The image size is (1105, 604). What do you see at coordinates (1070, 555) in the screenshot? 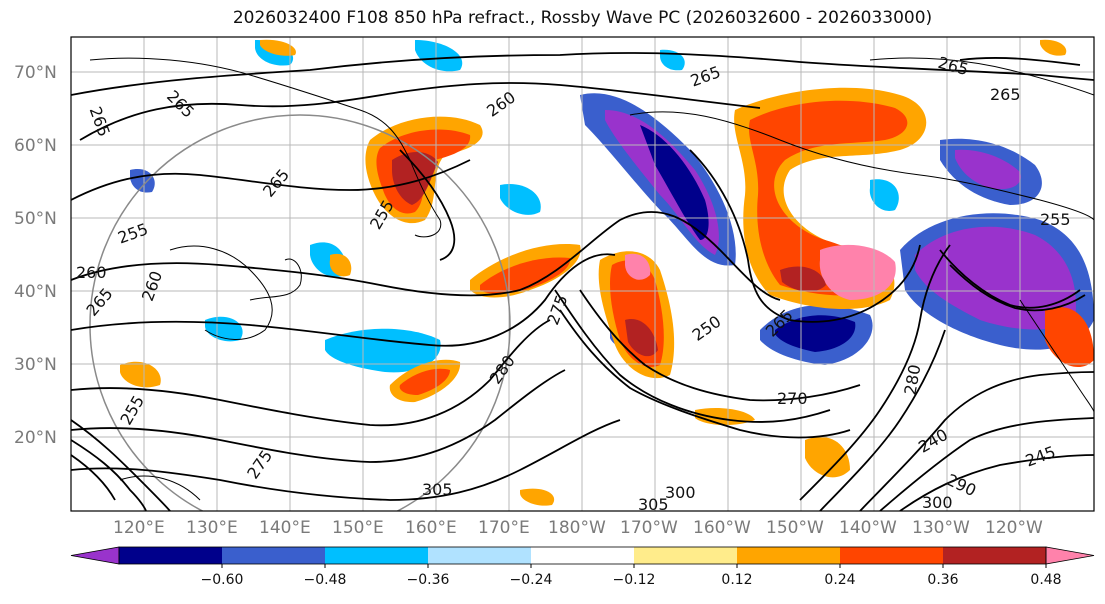
I see `colorbar-extend-high` at bounding box center [1070, 555].